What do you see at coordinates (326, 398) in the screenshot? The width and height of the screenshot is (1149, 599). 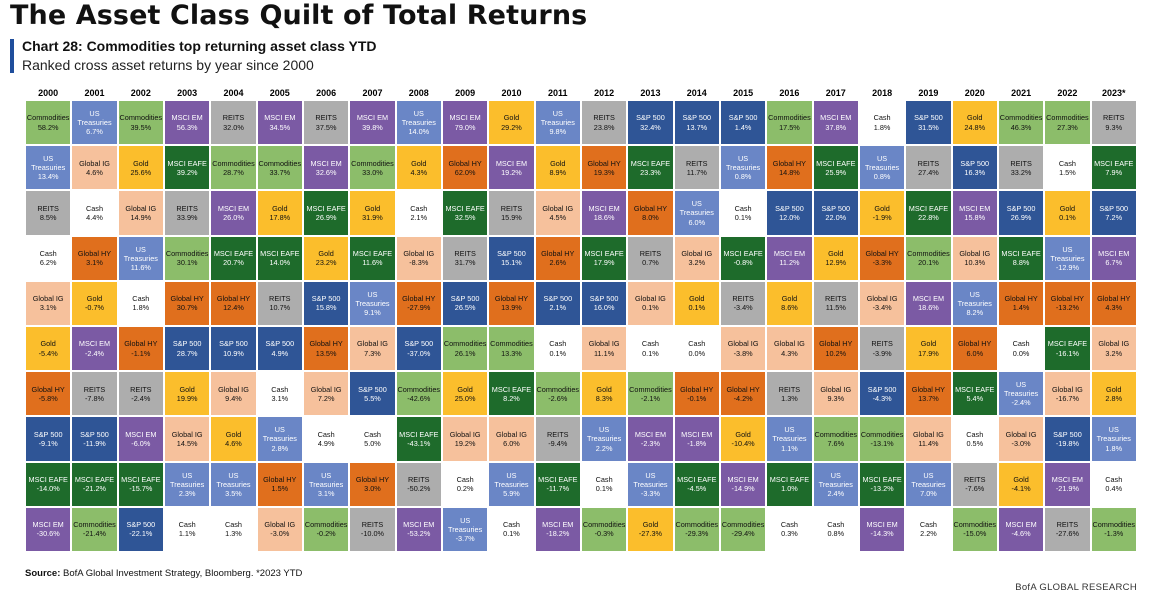 I see `return-value: 7.2%` at bounding box center [326, 398].